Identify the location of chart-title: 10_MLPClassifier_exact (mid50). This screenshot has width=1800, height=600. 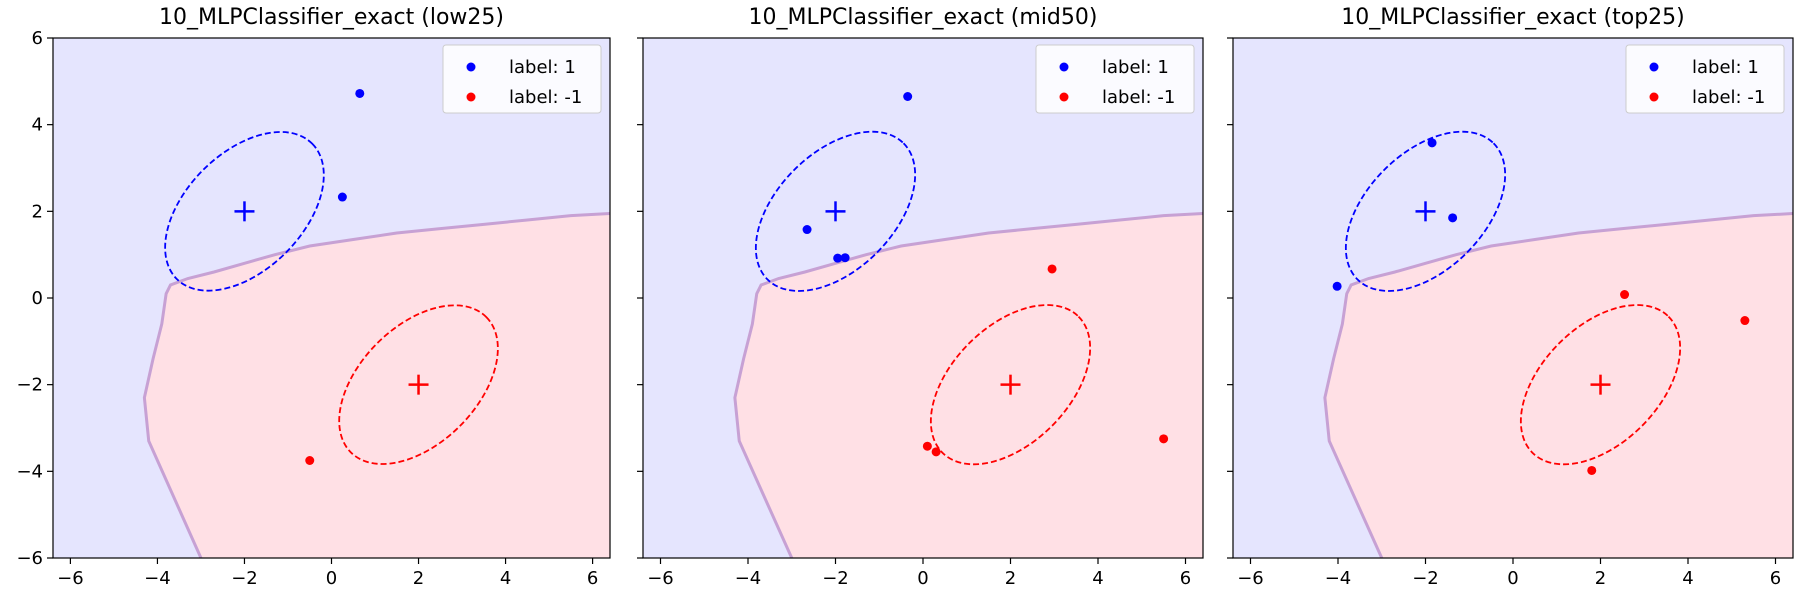
(923, 17).